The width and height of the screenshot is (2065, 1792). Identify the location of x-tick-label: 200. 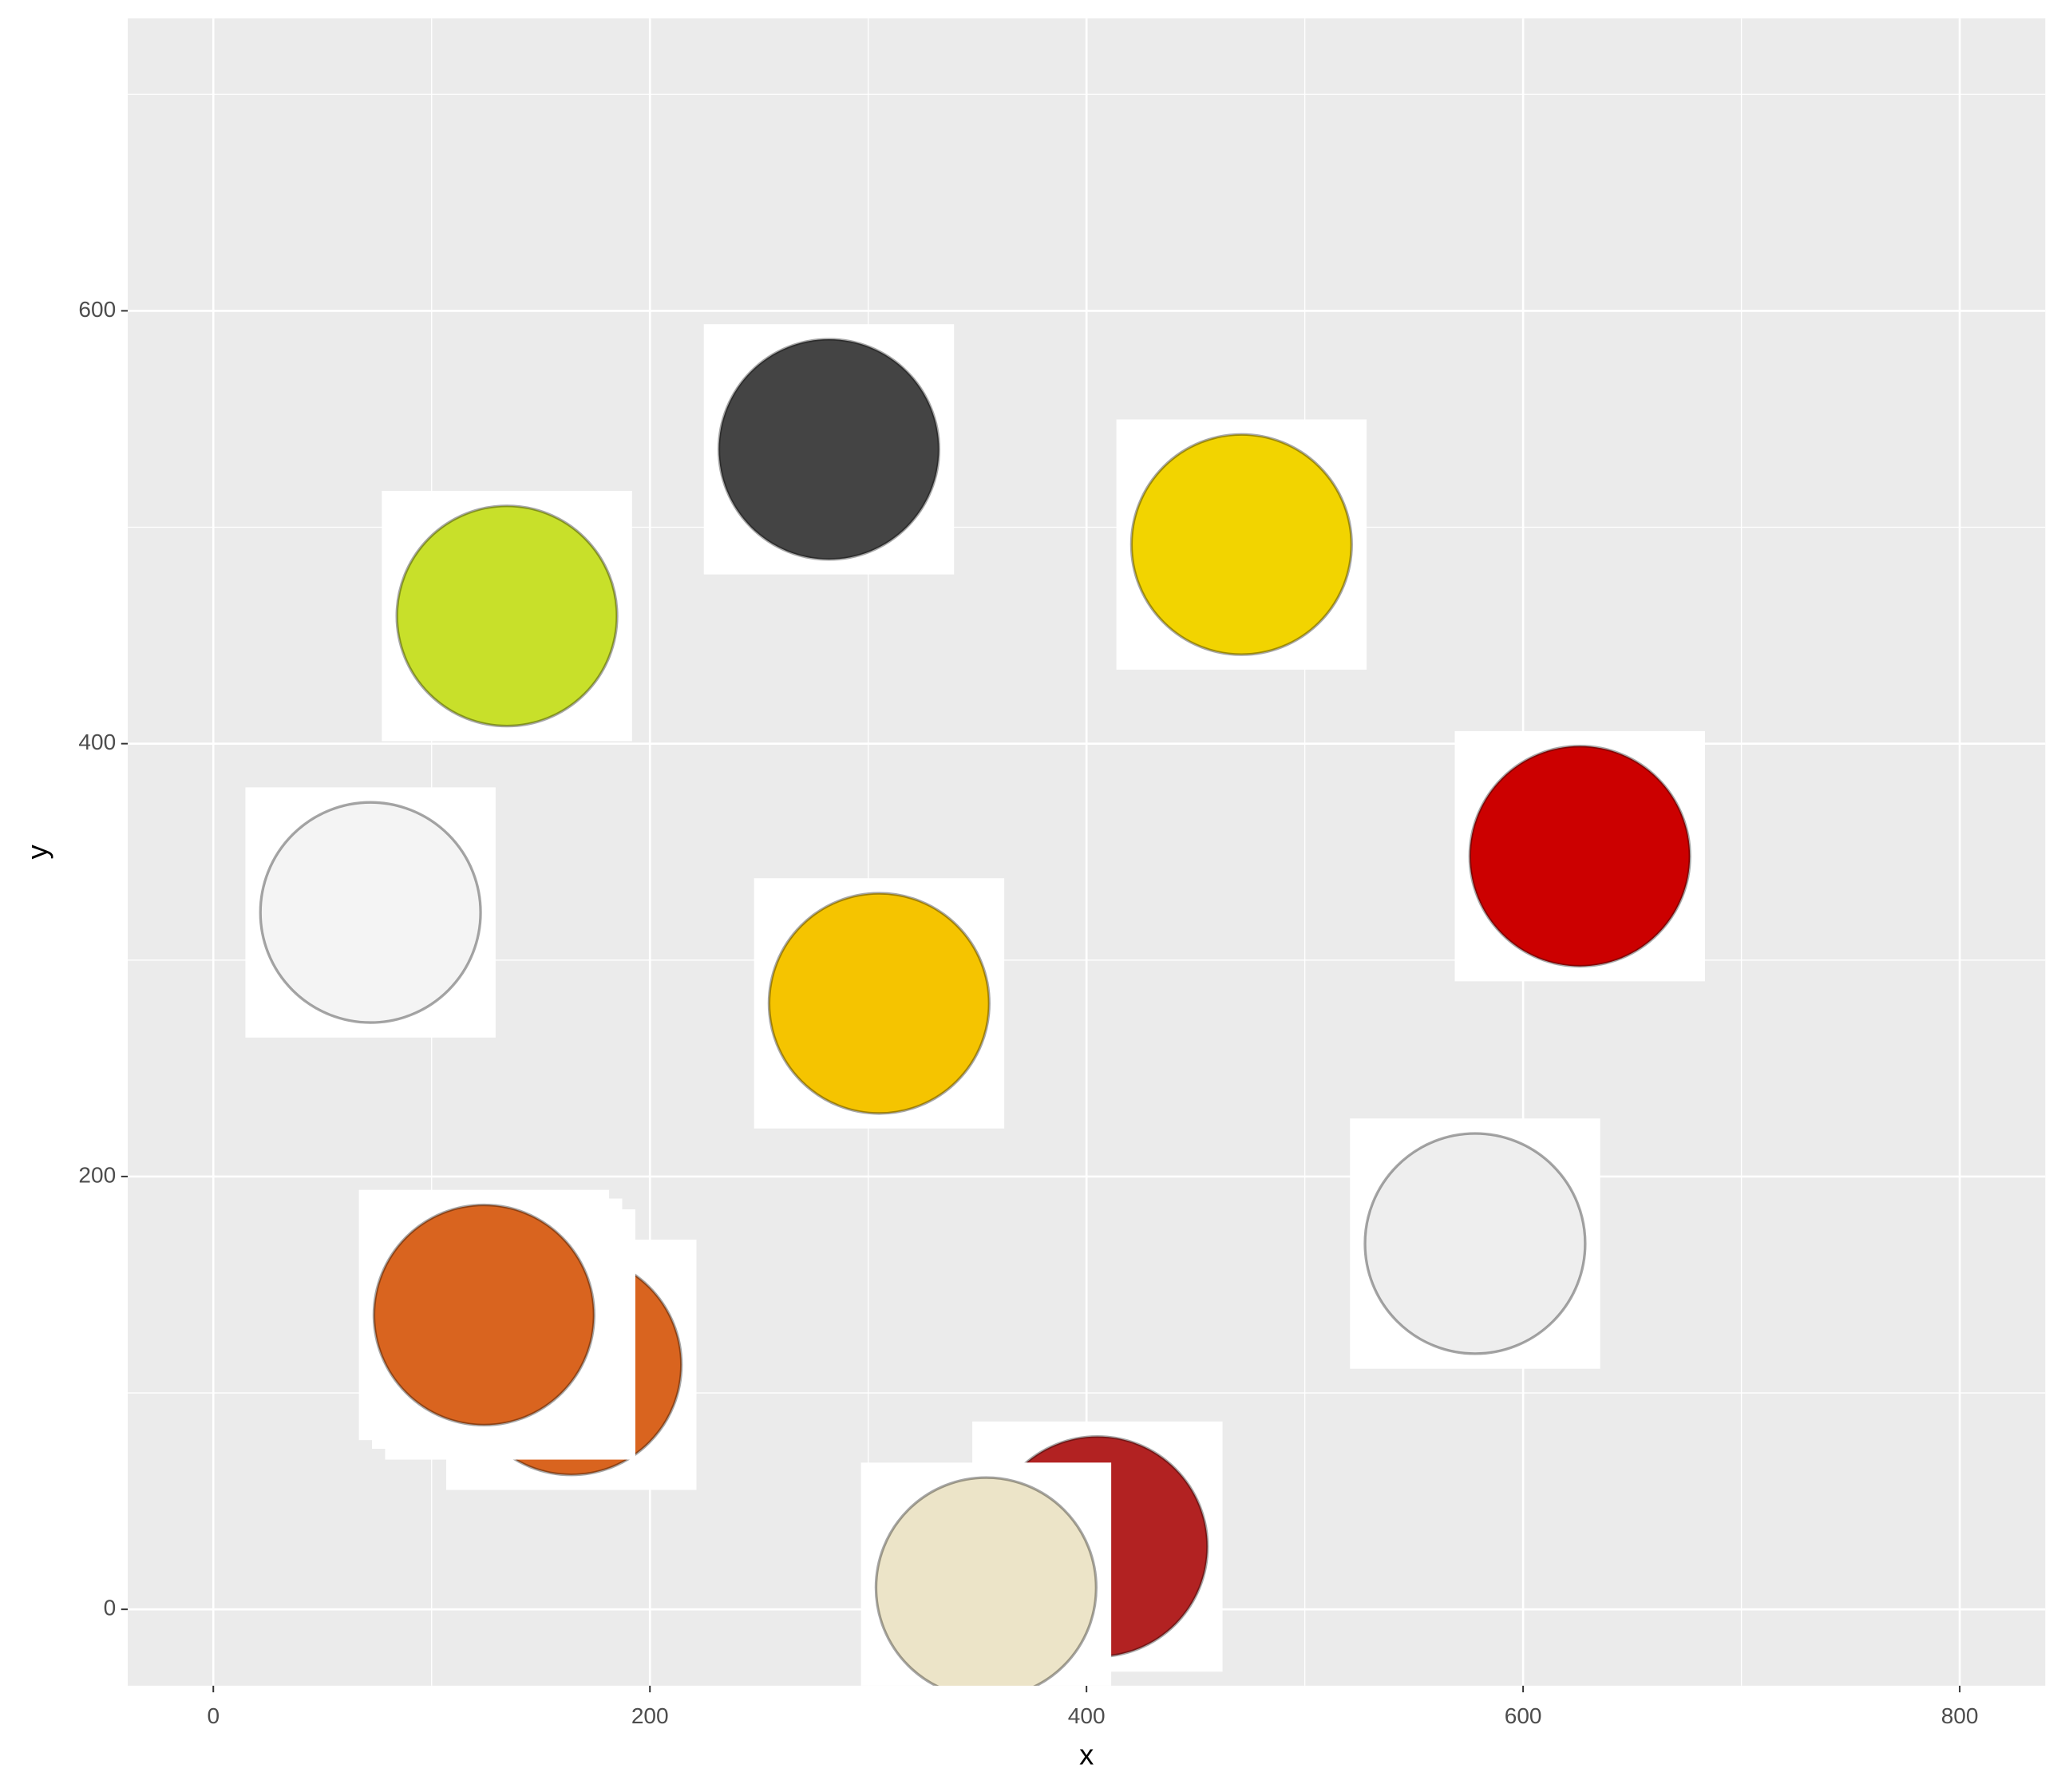
(650, 1715).